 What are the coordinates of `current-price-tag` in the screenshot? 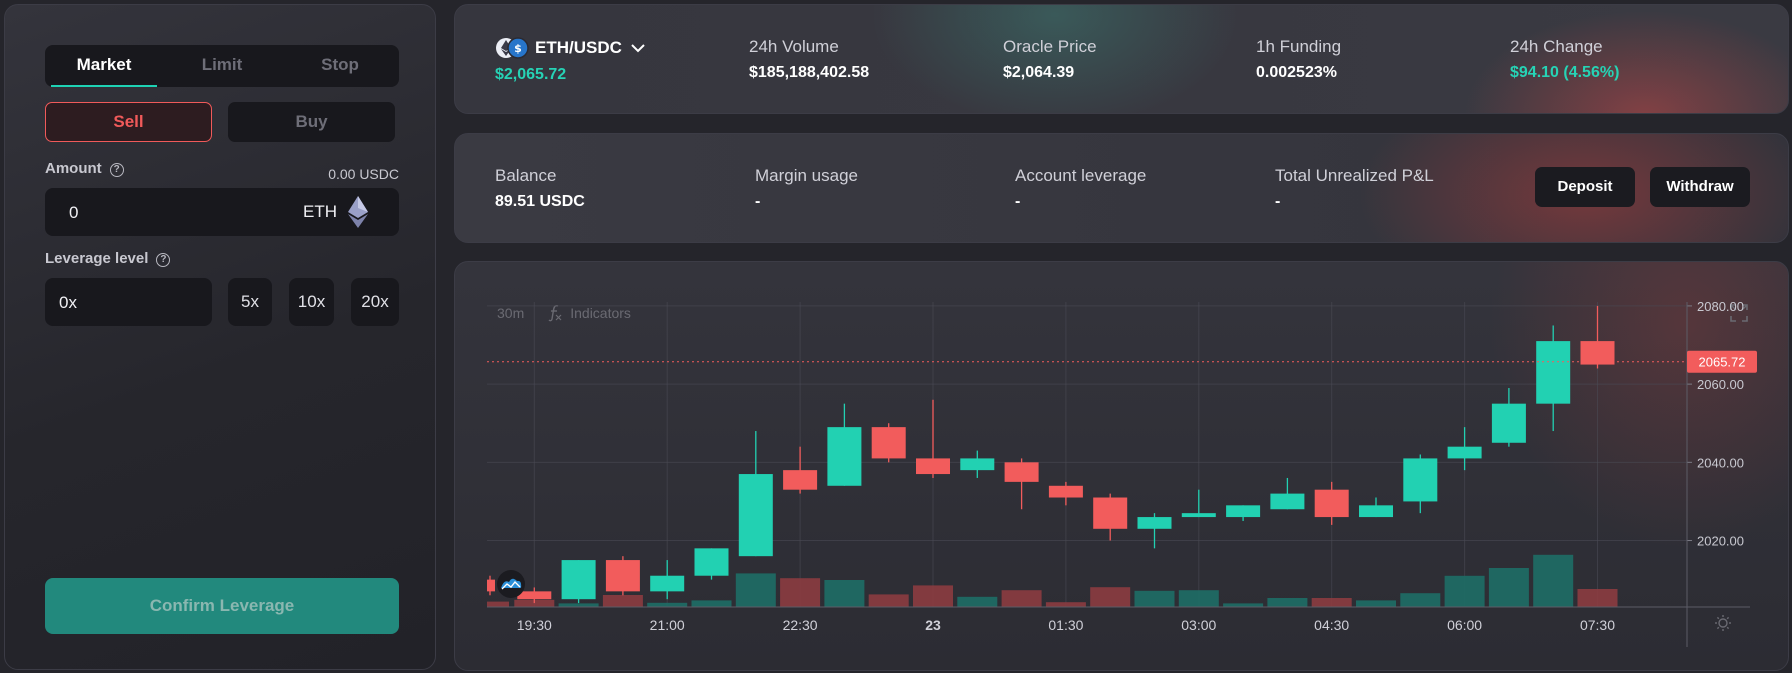 It's located at (1722, 361).